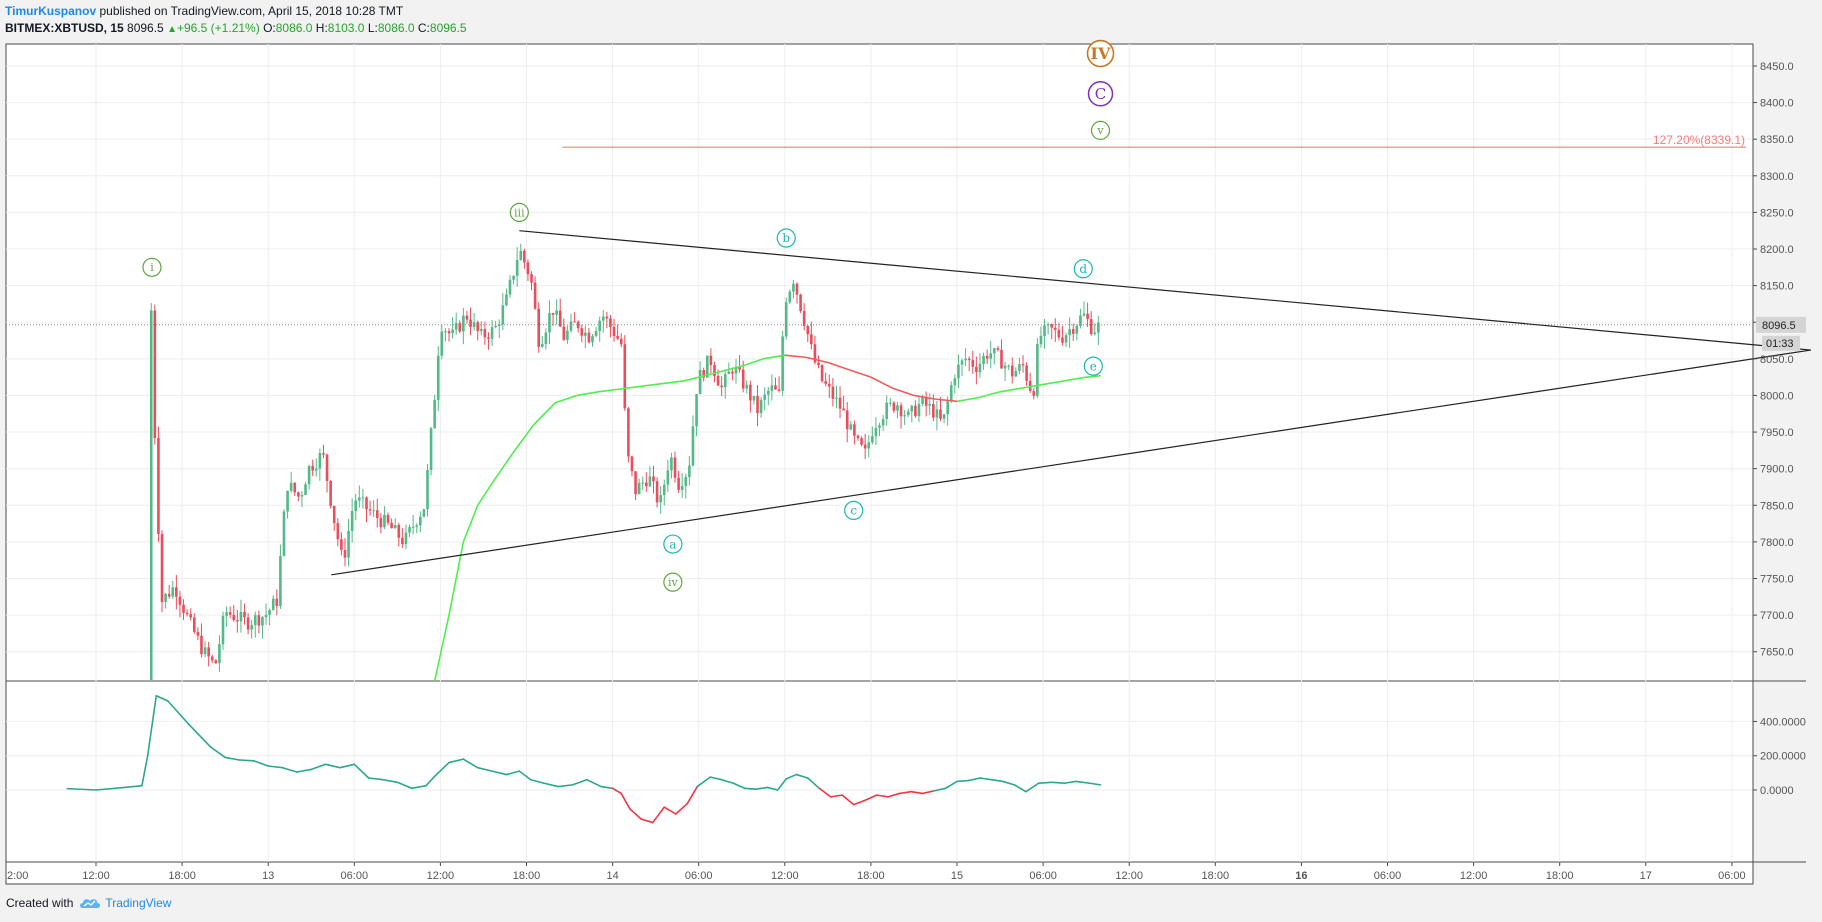  I want to click on wave-label-b: b, so click(786, 238).